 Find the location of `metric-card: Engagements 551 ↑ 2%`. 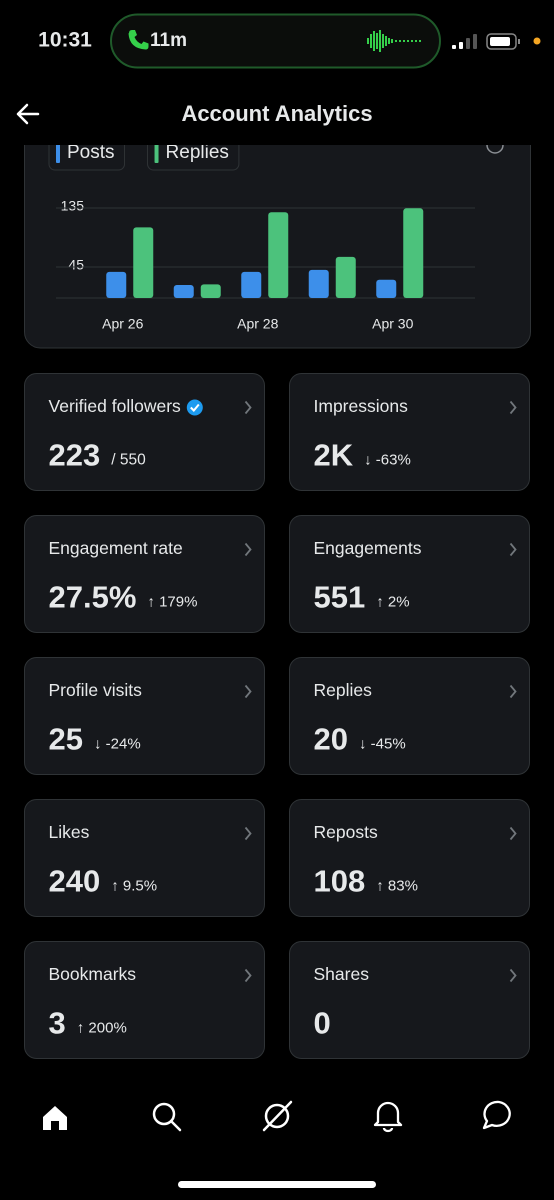

metric-card: Engagements 551 ↑ 2% is located at coordinates (409, 574).